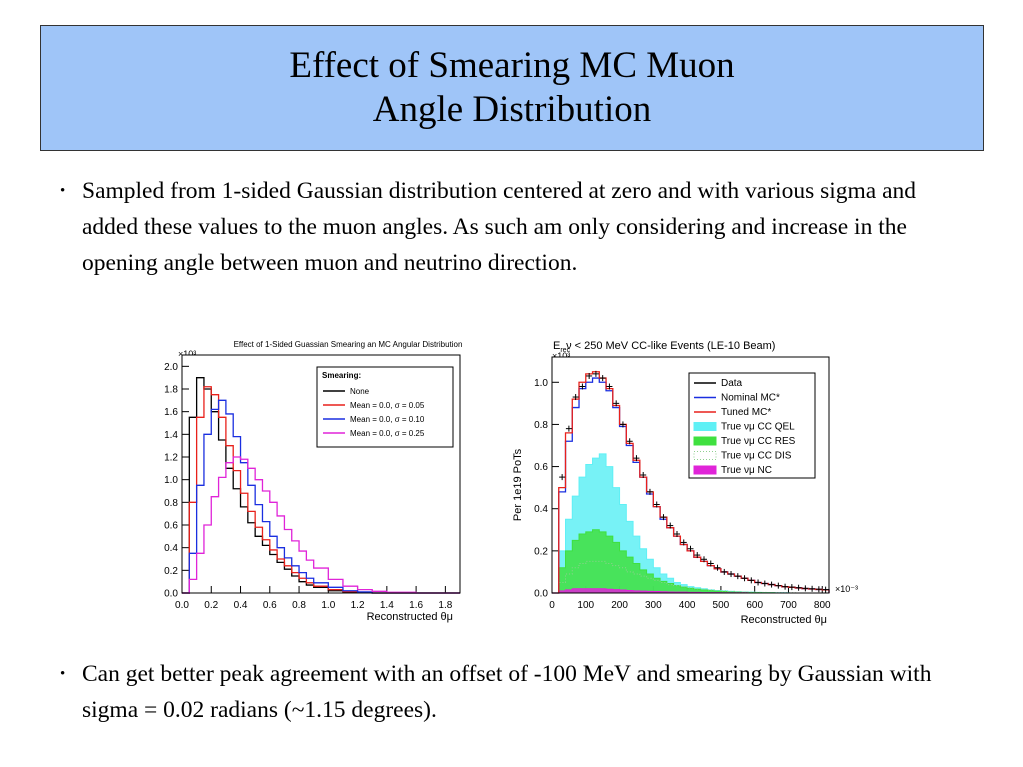 Image resolution: width=1023 pixels, height=767 pixels. What do you see at coordinates (541, 425) in the screenshot?
I see `chart-right-y-tick-label: 0.8` at bounding box center [541, 425].